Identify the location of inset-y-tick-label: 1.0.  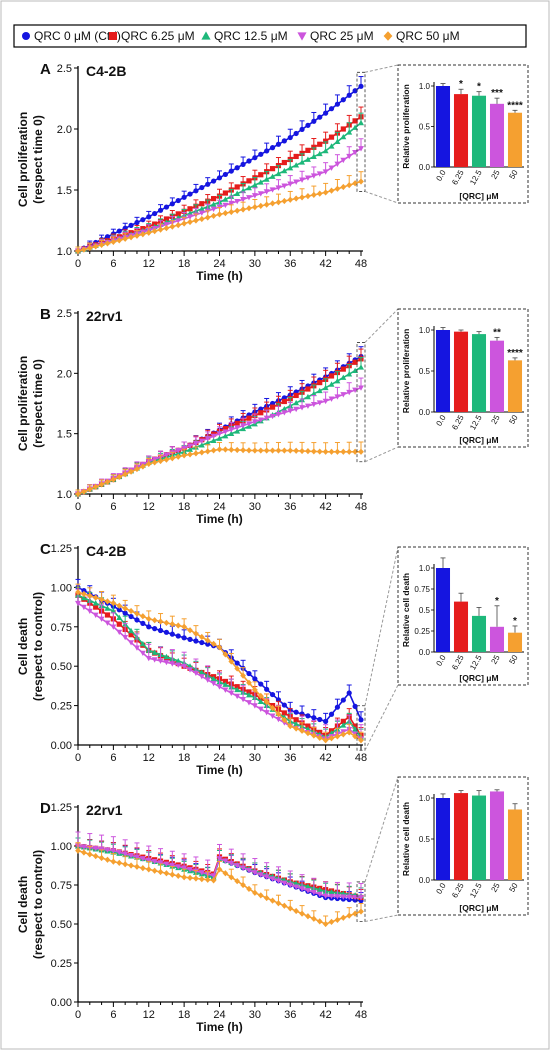
(425, 798).